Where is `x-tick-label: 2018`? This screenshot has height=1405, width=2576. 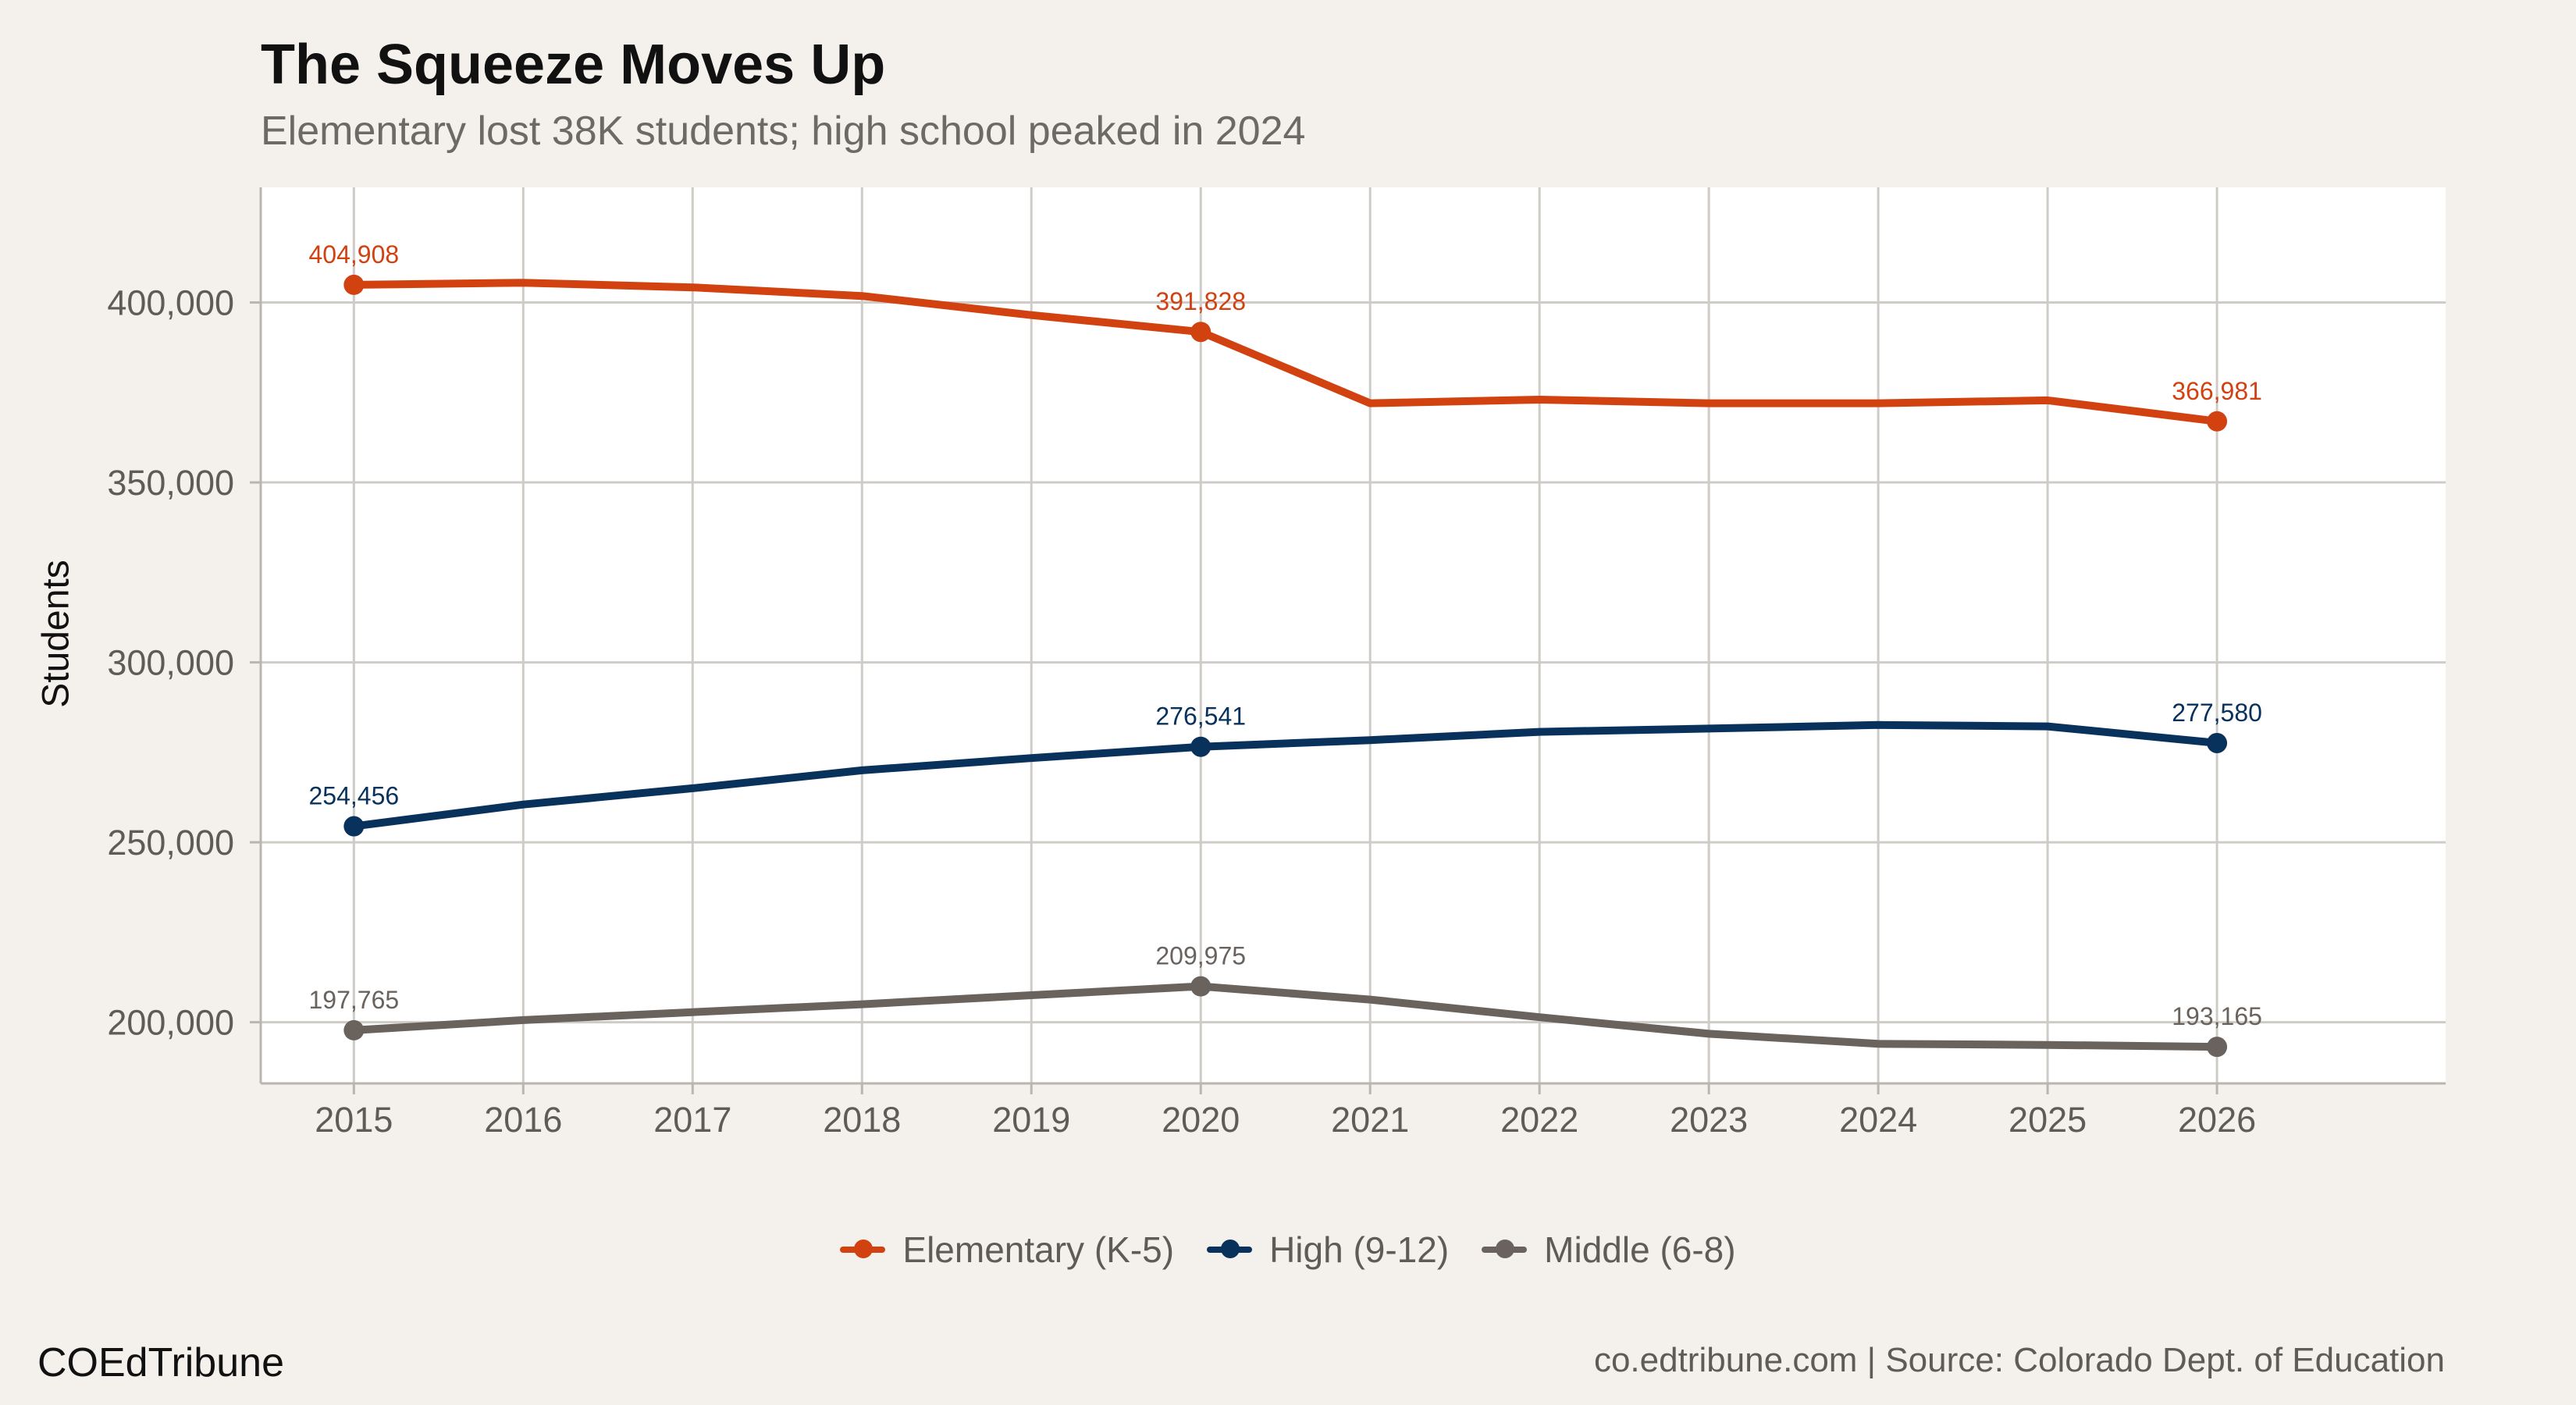 x-tick-label: 2018 is located at coordinates (862, 1120).